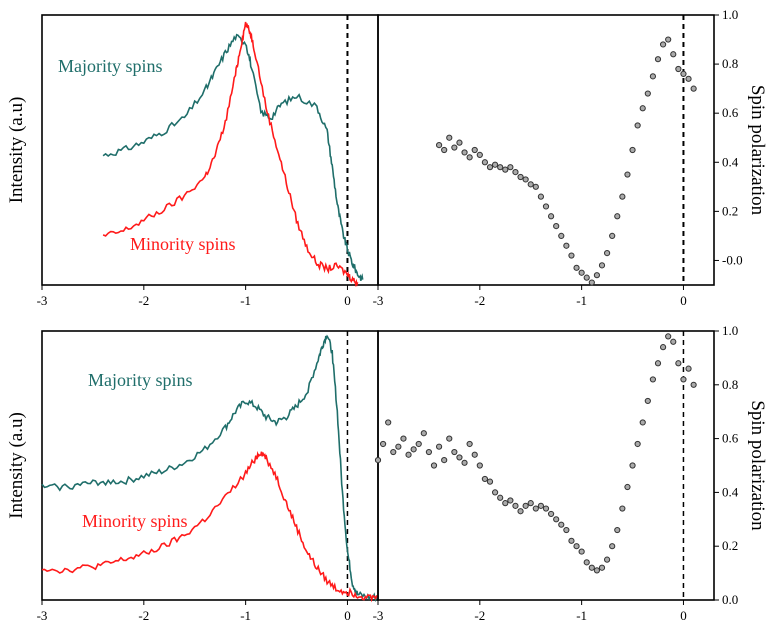 This screenshot has width=768, height=620. I want to click on series-line-majority, so click(233, 157).